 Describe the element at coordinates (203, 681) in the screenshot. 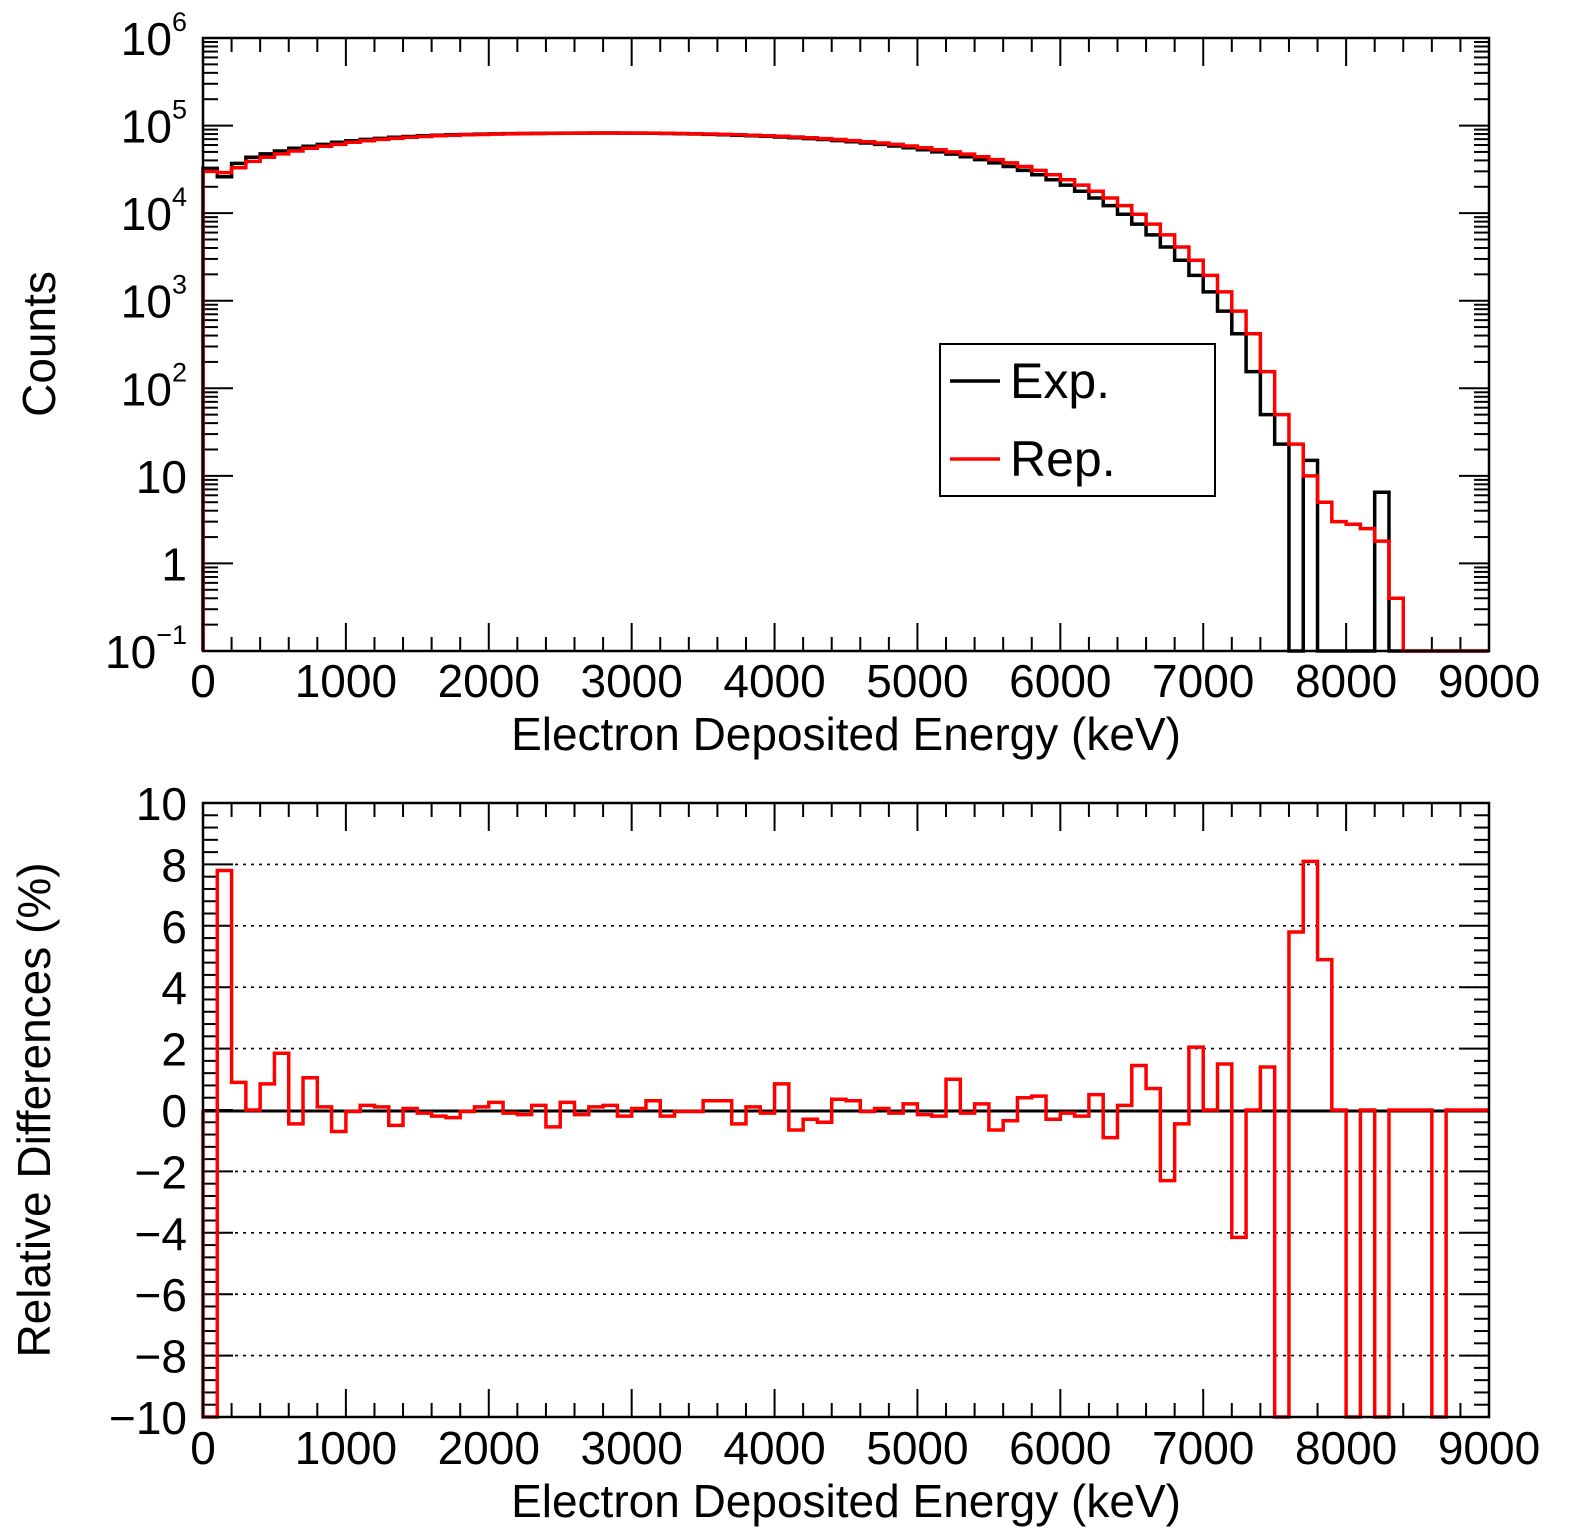

I see `top-x-tick-label: 0` at that location.